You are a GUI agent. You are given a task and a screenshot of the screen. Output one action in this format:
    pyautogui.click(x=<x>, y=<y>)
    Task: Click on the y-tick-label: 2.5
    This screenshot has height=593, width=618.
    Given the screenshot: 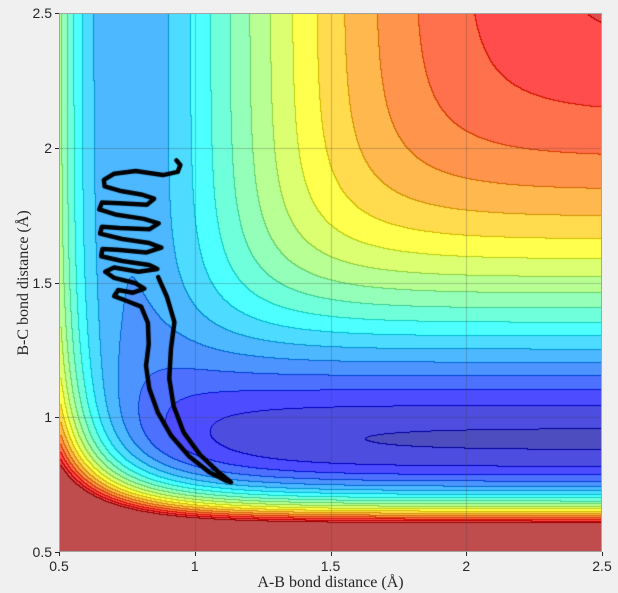 What is the action you would take?
    pyautogui.click(x=42, y=13)
    